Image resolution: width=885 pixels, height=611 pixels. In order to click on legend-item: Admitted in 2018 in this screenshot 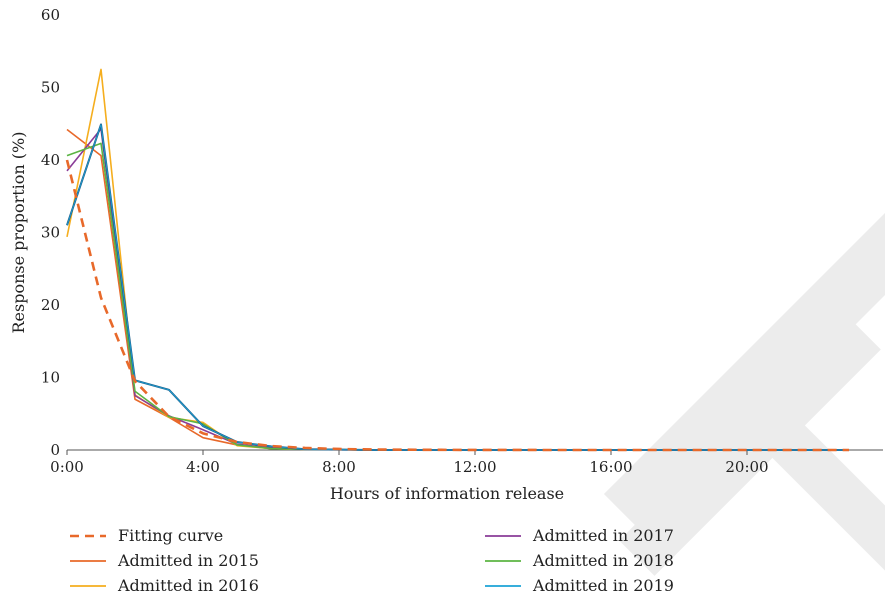, I will do `click(579, 560)`.